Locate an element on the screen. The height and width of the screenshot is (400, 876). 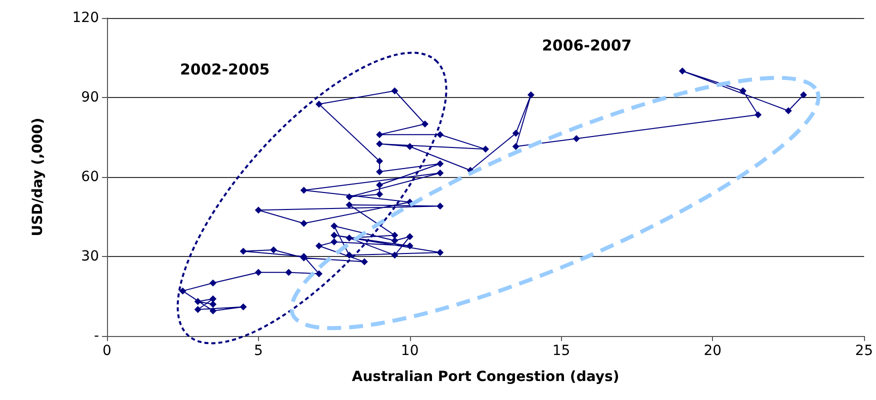
x-tick-label: 25 is located at coordinates (864, 351).